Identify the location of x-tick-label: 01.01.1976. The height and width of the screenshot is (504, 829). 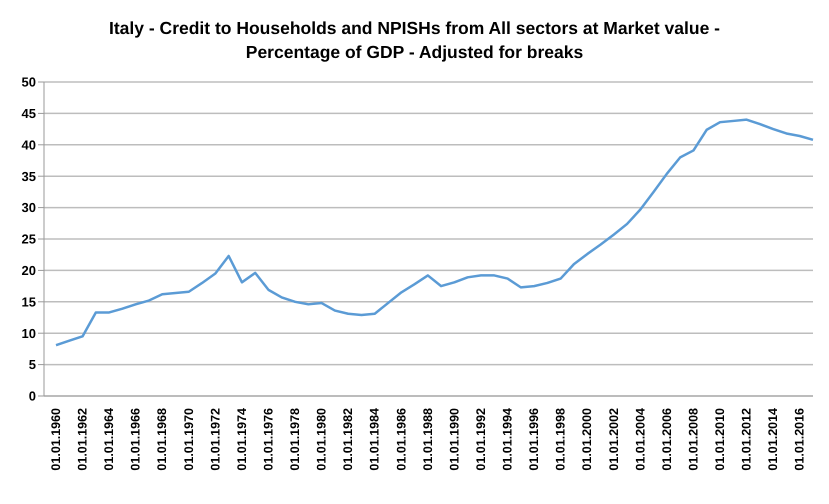
(268, 439).